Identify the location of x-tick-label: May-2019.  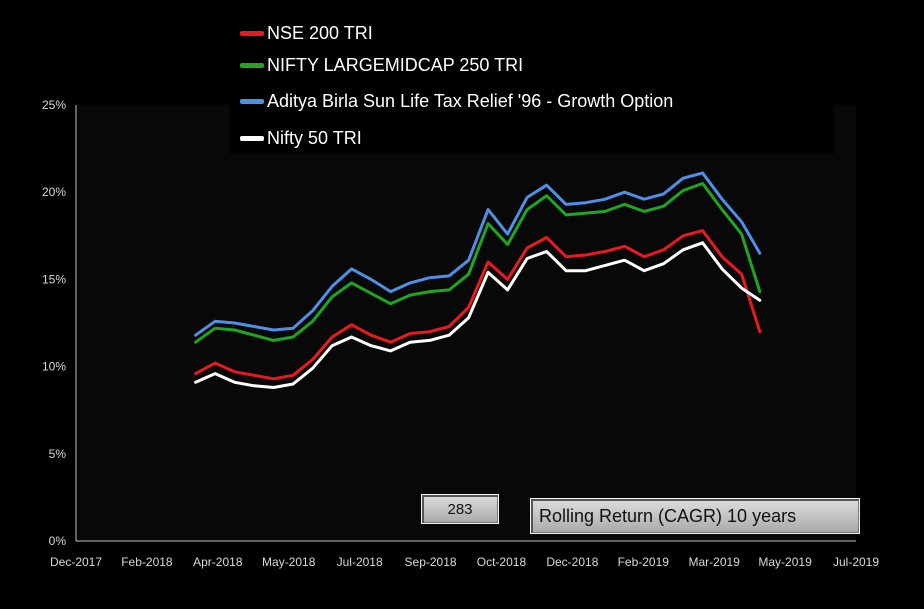
(785, 562).